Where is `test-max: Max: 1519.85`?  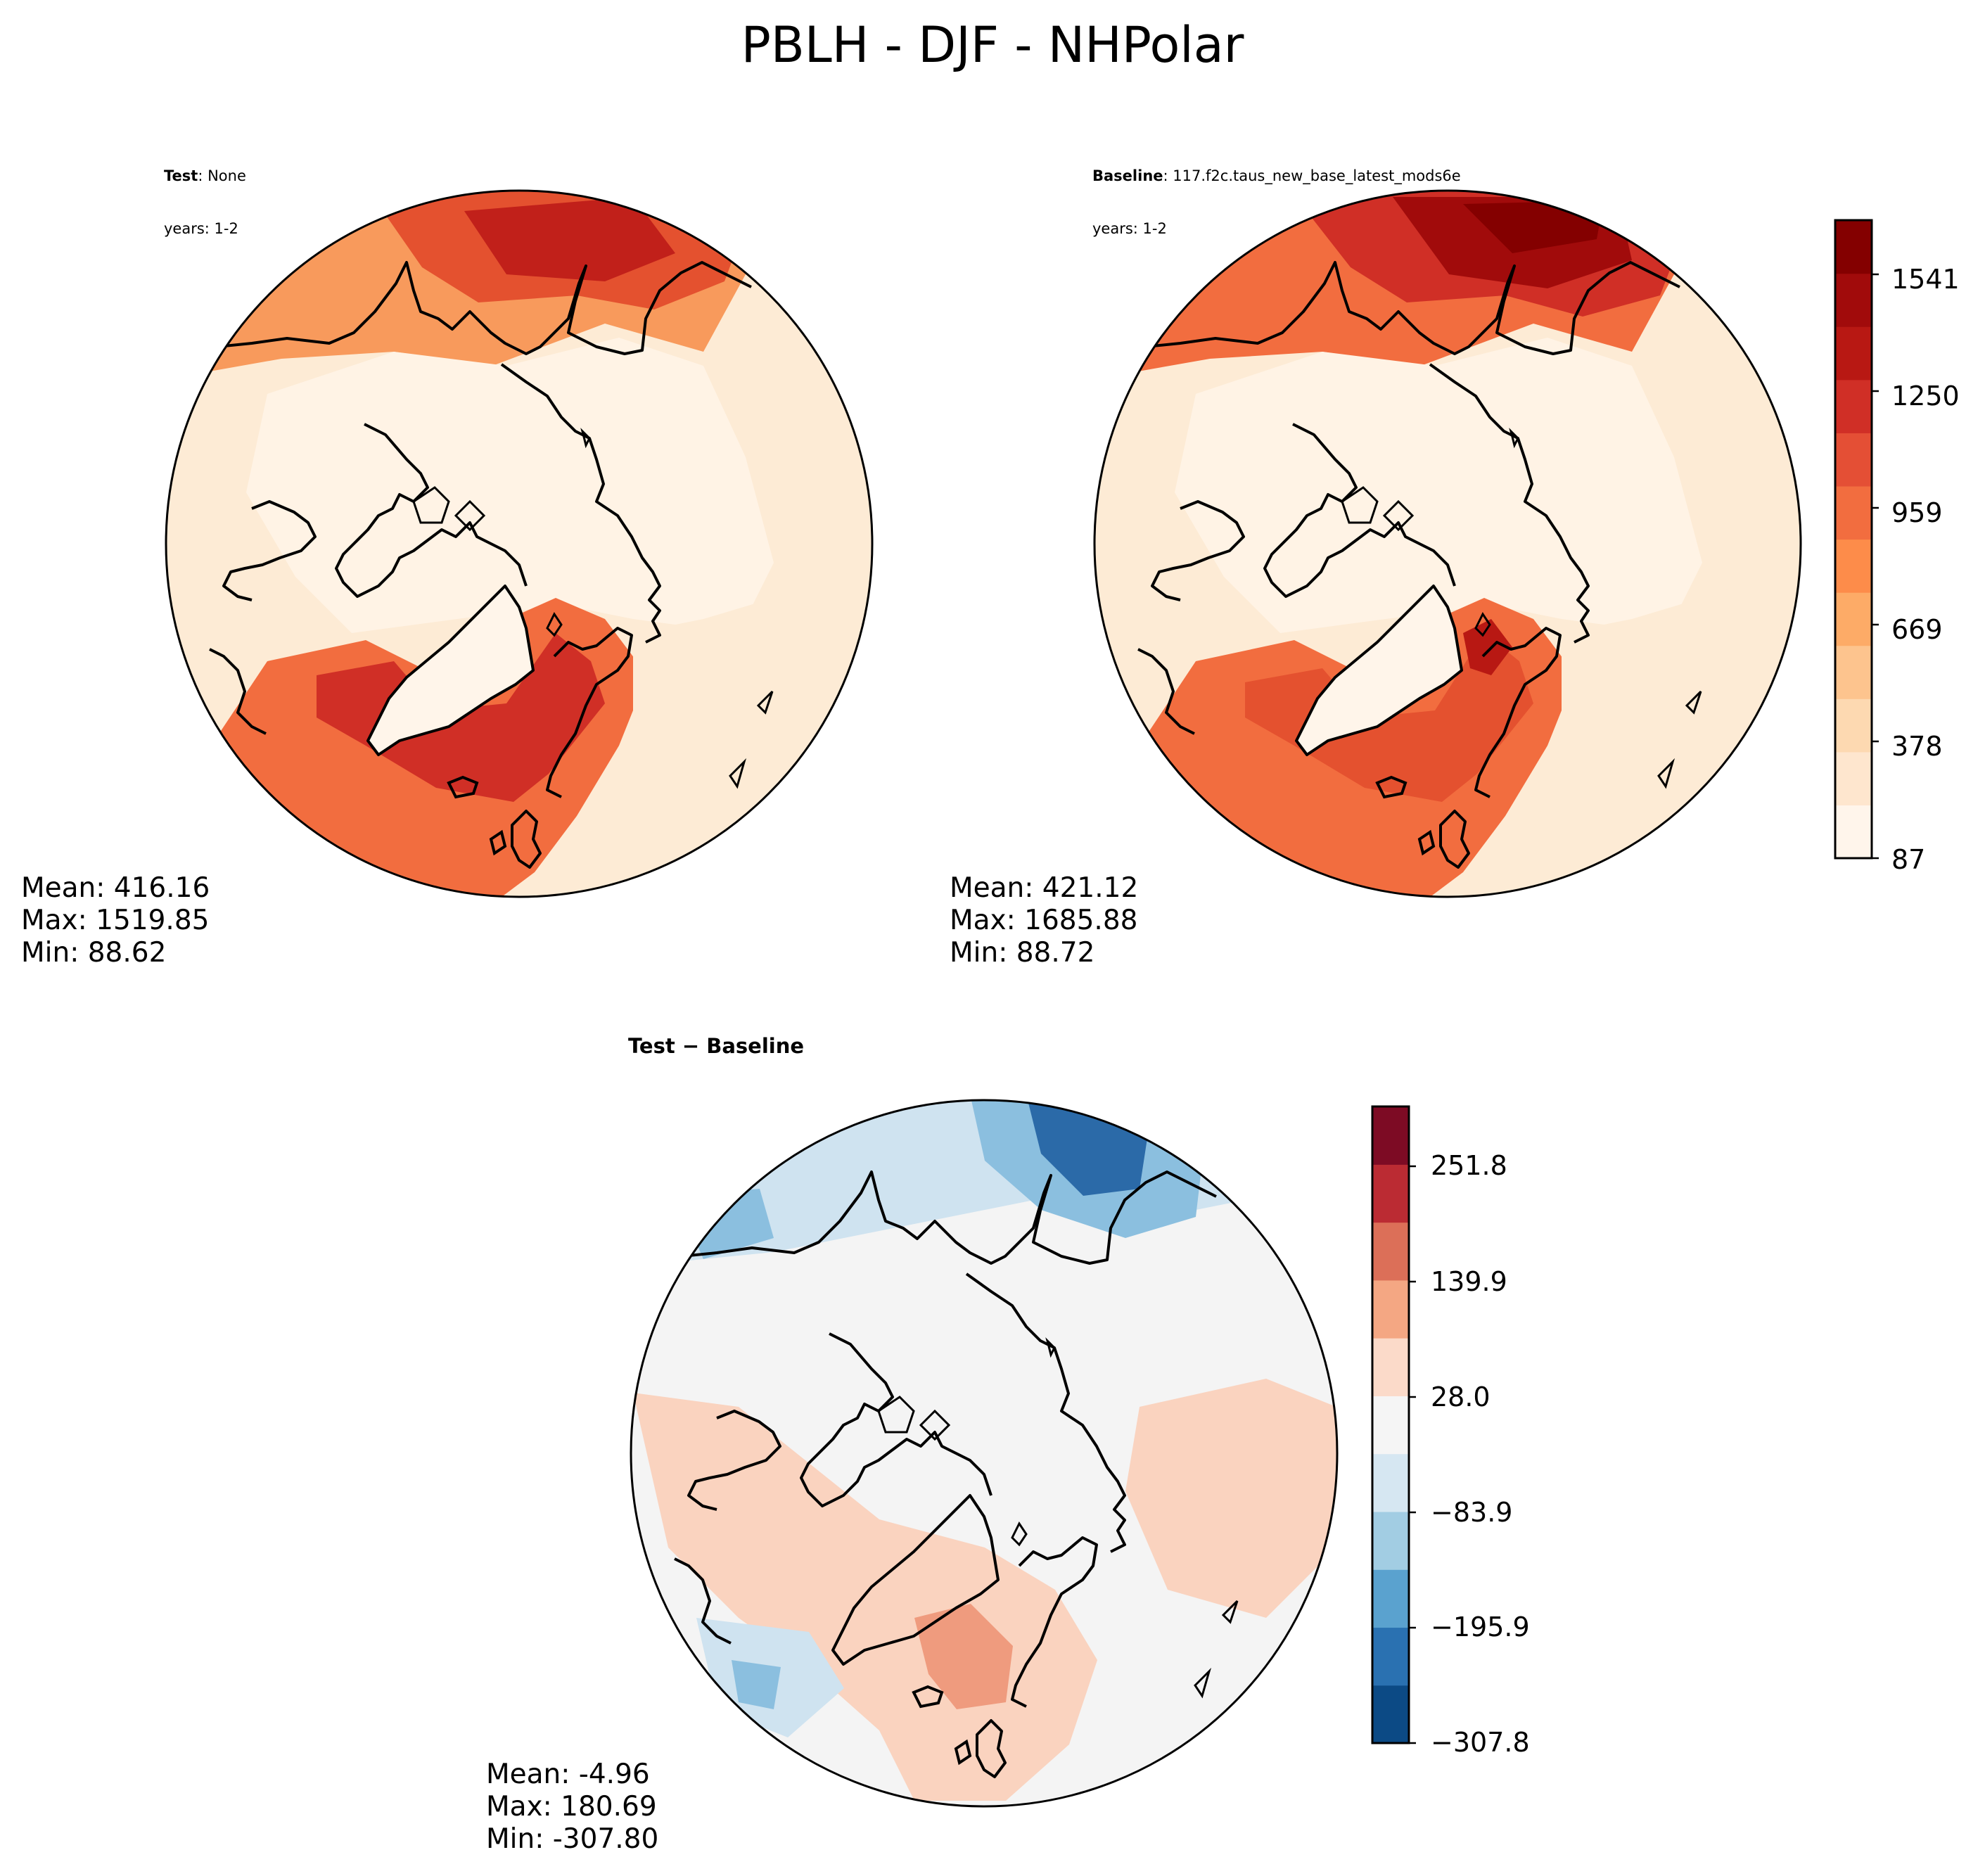
test-max: Max: 1519.85 is located at coordinates (115, 921).